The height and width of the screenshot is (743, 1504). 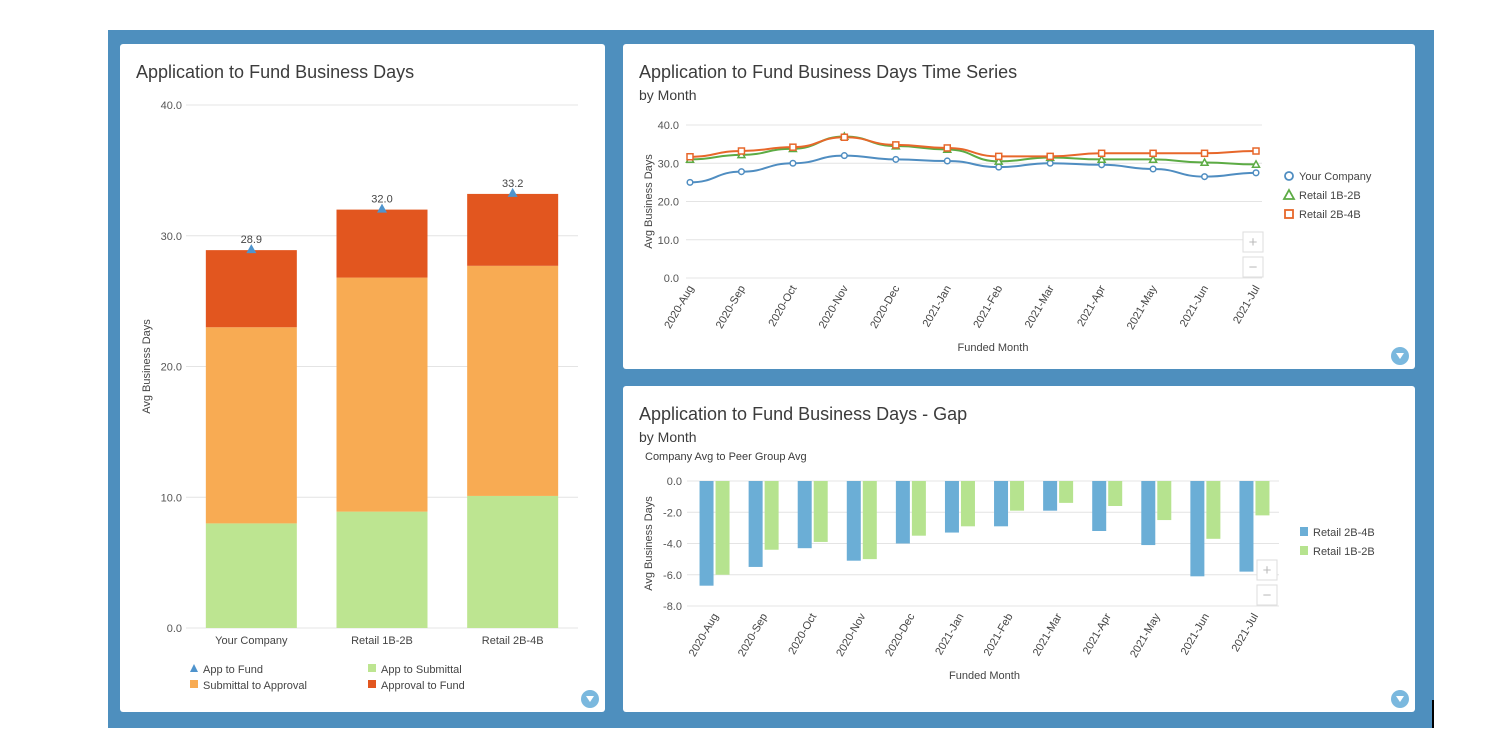 What do you see at coordinates (1097, 633) in the screenshot?
I see `x-tick-label: 2021-Apr` at bounding box center [1097, 633].